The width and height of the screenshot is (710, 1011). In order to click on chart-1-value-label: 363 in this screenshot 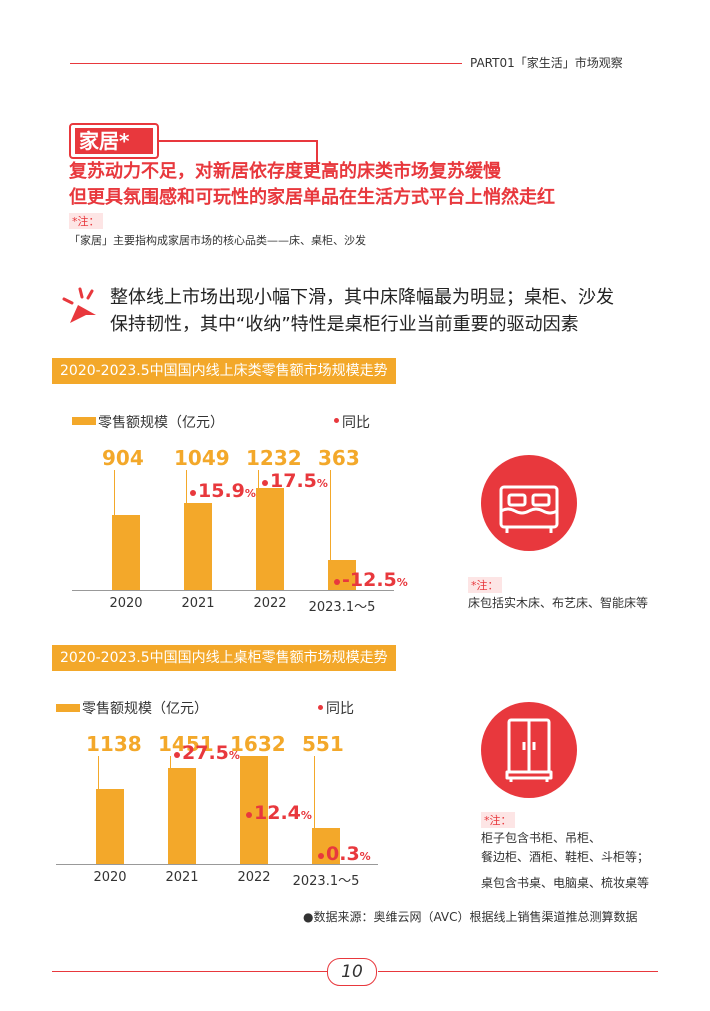, I will do `click(339, 458)`.